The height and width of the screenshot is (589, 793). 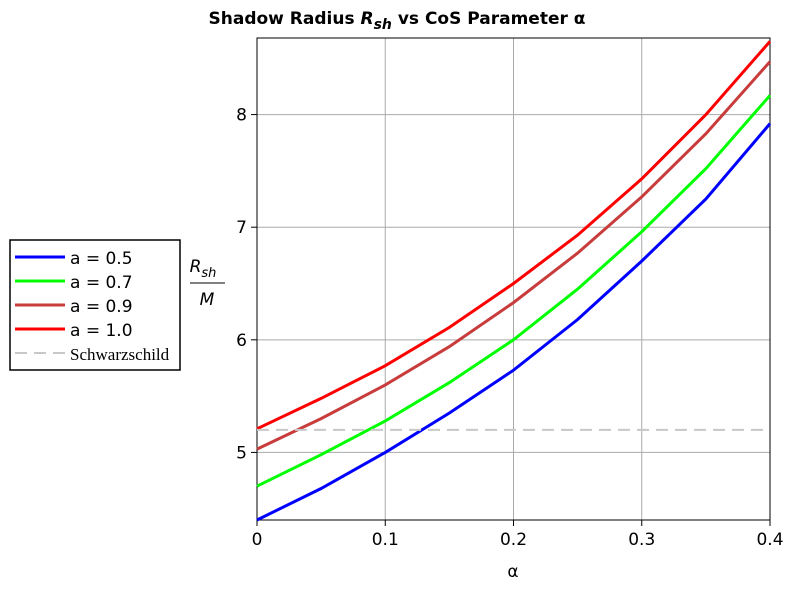 I want to click on x-axis-label: α, so click(x=512, y=572).